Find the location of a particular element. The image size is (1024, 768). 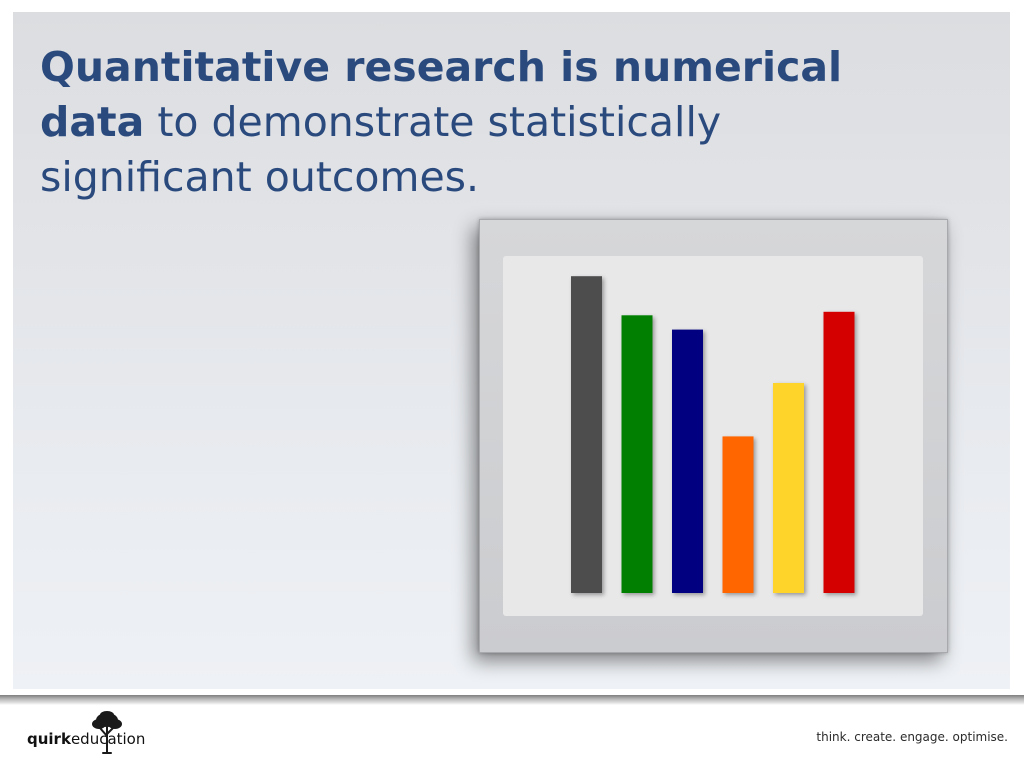

quirk-education-logo: quirkeducation is located at coordinates (87, 735).